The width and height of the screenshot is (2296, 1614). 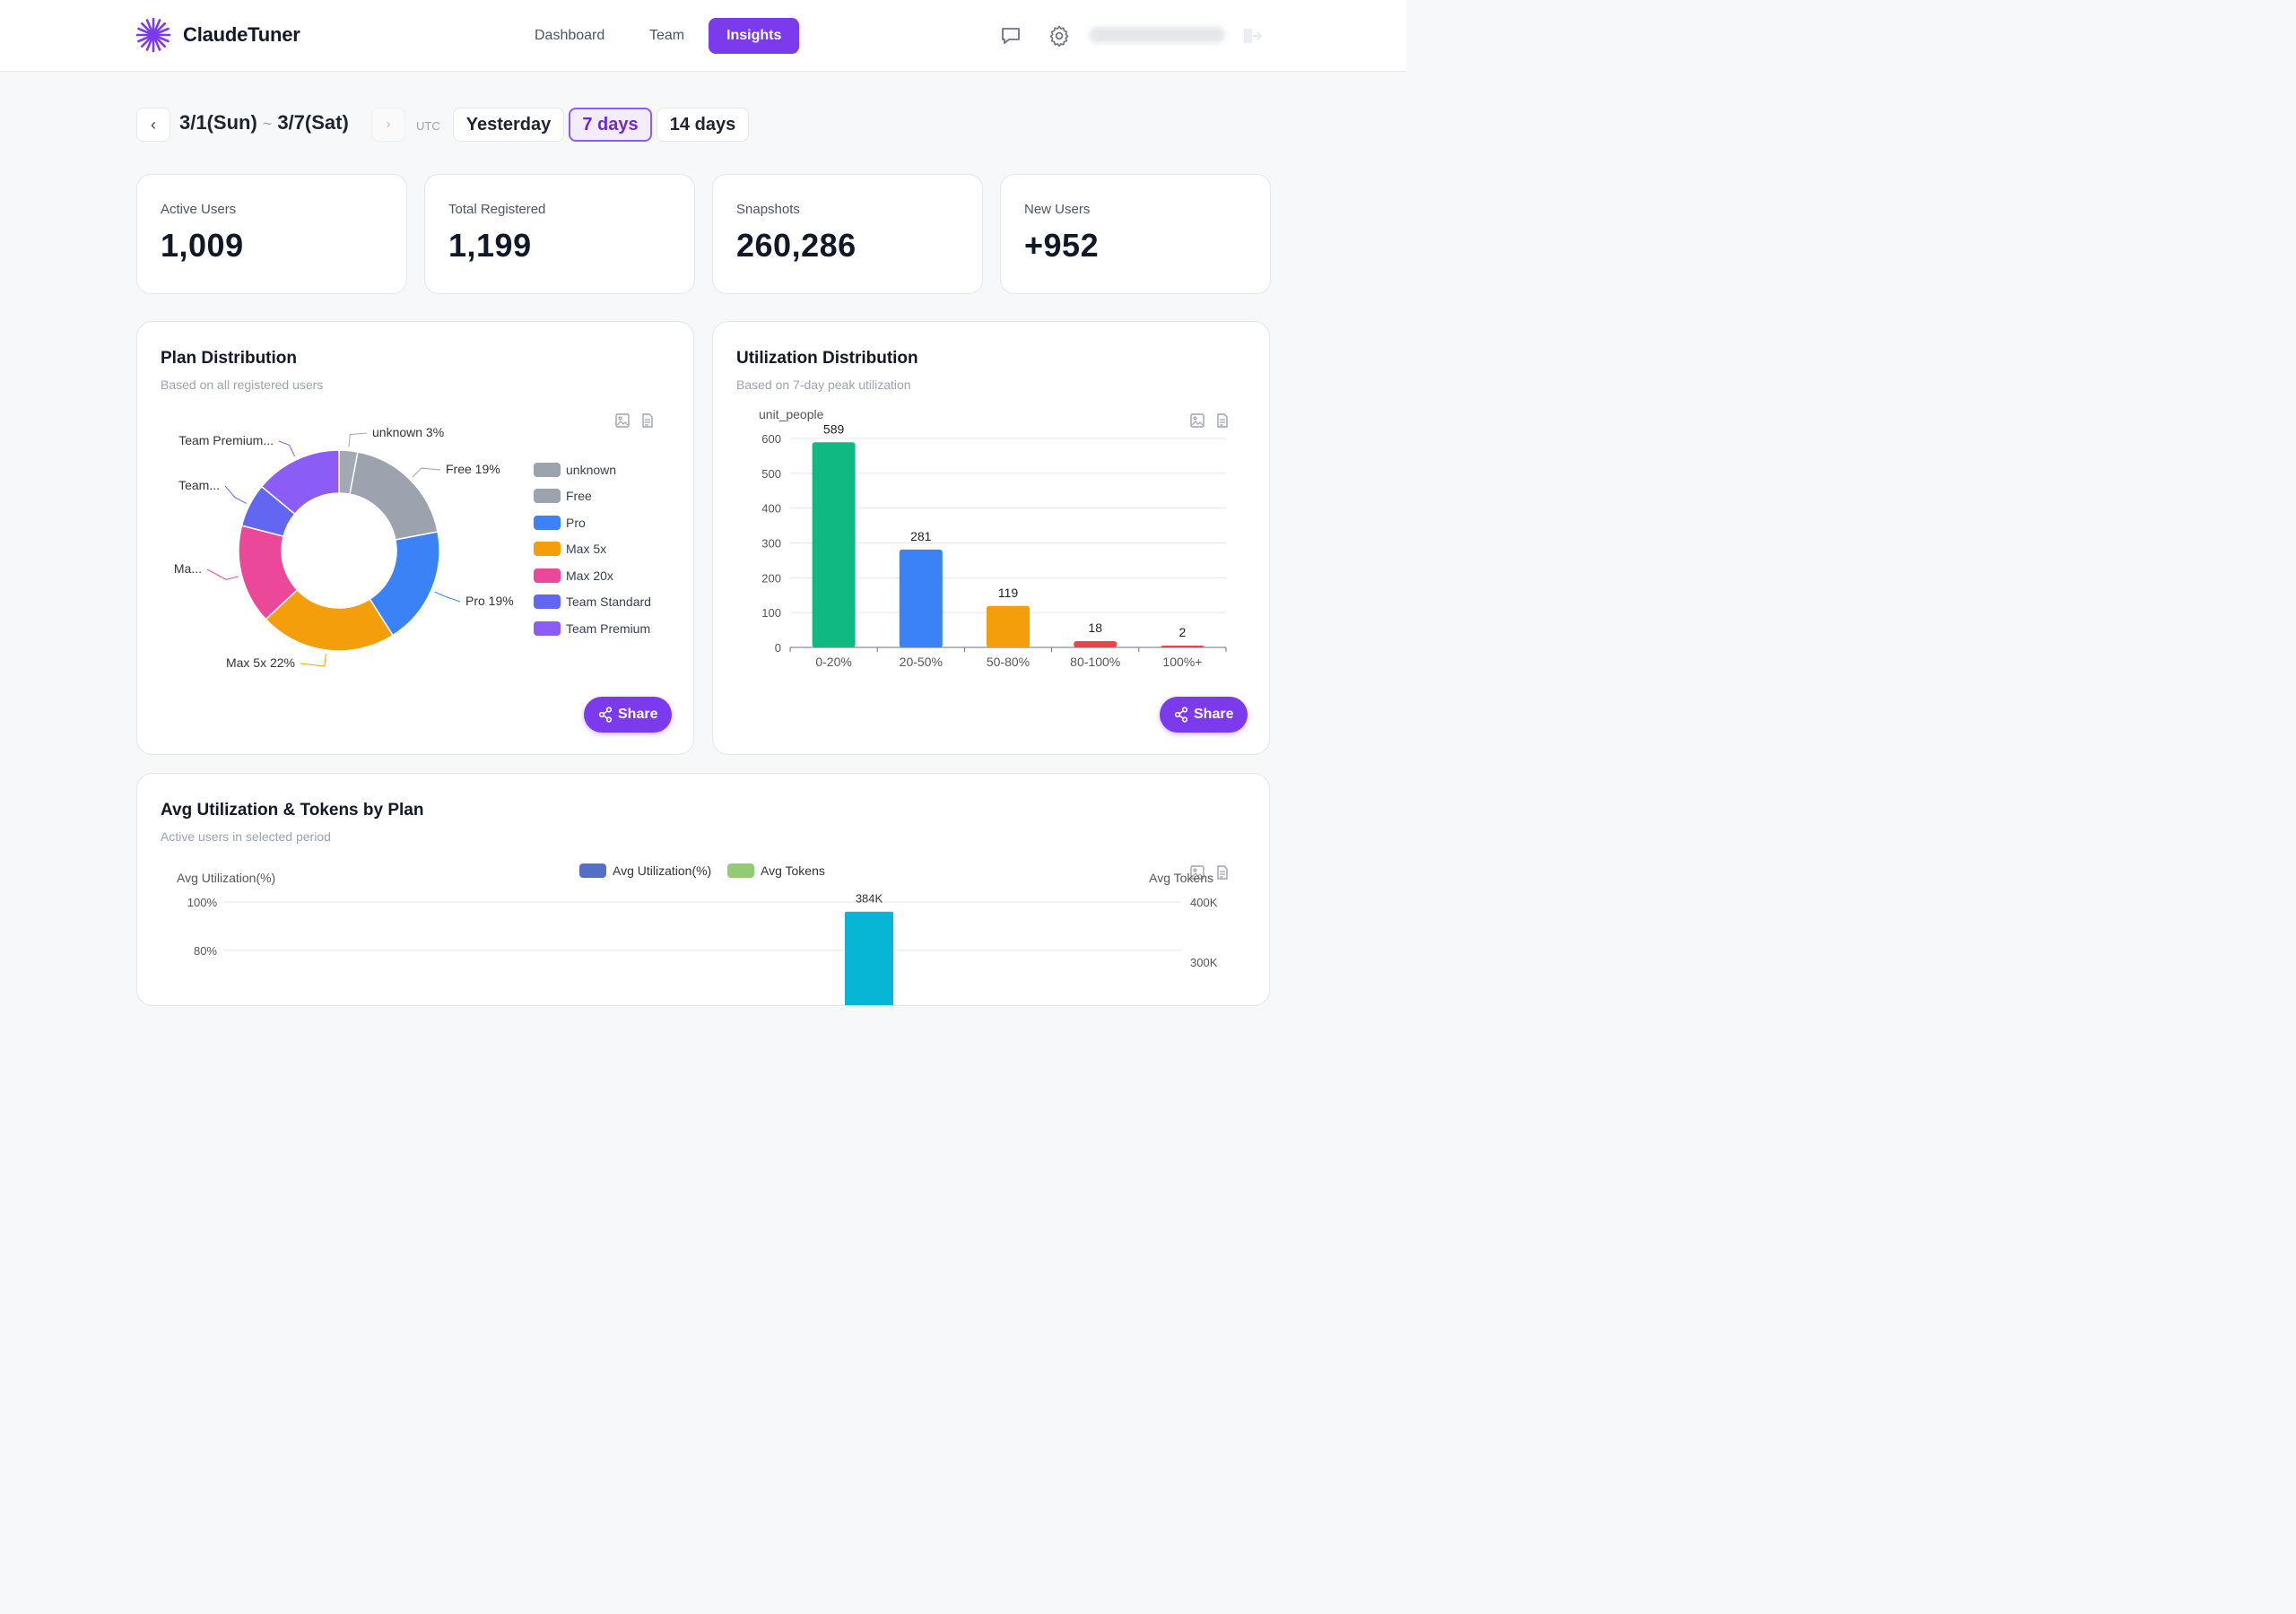 I want to click on share-icon, so click(x=1181, y=715).